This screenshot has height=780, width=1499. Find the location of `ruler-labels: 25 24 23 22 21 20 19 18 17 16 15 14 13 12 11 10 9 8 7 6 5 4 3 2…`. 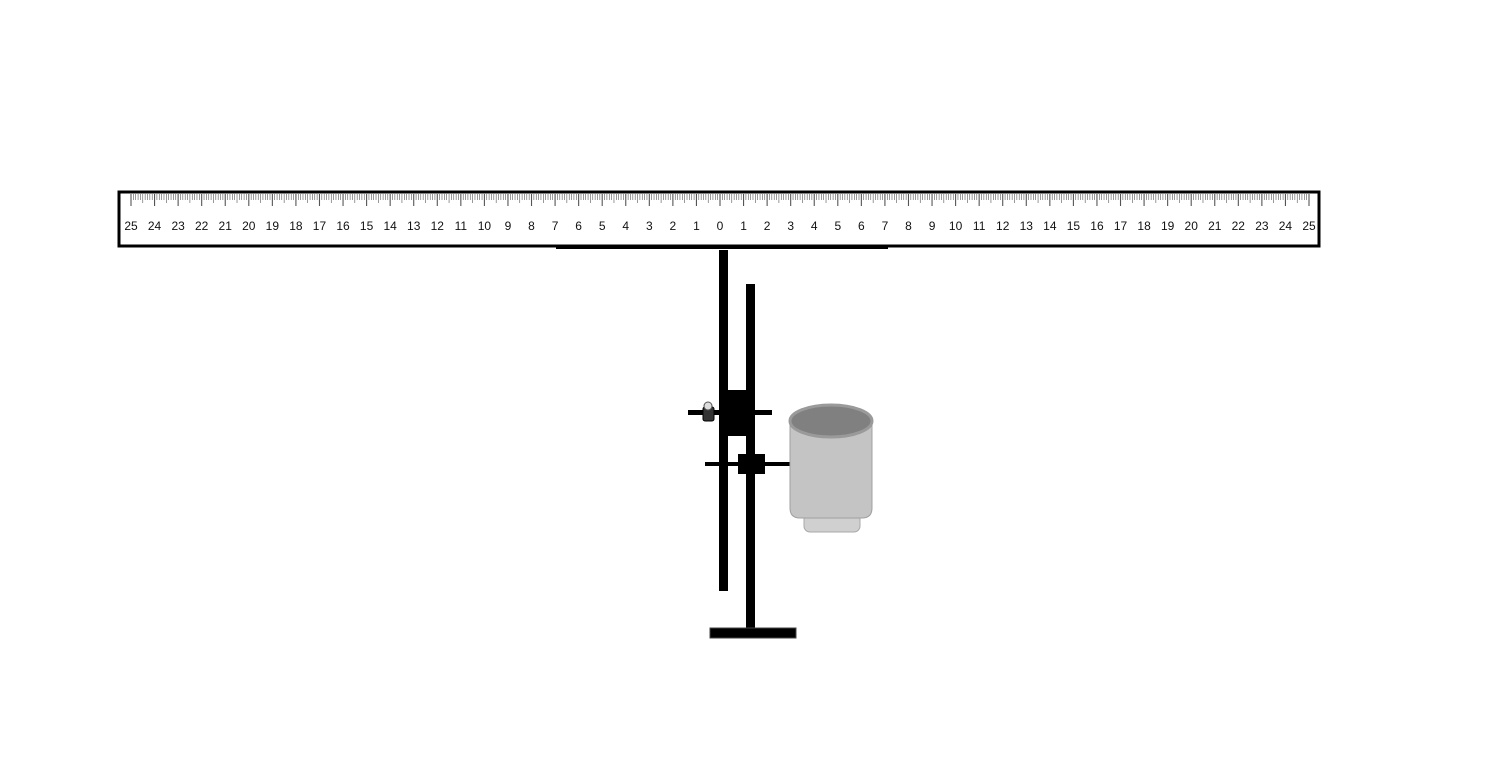

ruler-labels: 25 24 23 22 21 20 19 18 17 16 15 14 13 12 11 10 9 8 7 6 5 4 3 2… is located at coordinates (720, 226).